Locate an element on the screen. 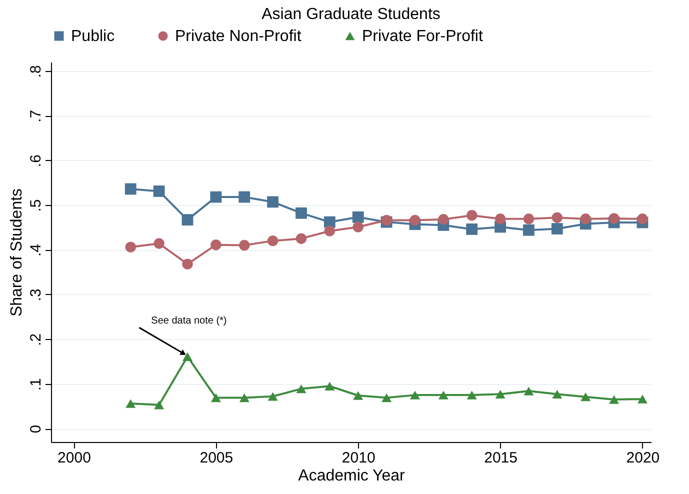  y-tick-label: .3 is located at coordinates (36, 295).